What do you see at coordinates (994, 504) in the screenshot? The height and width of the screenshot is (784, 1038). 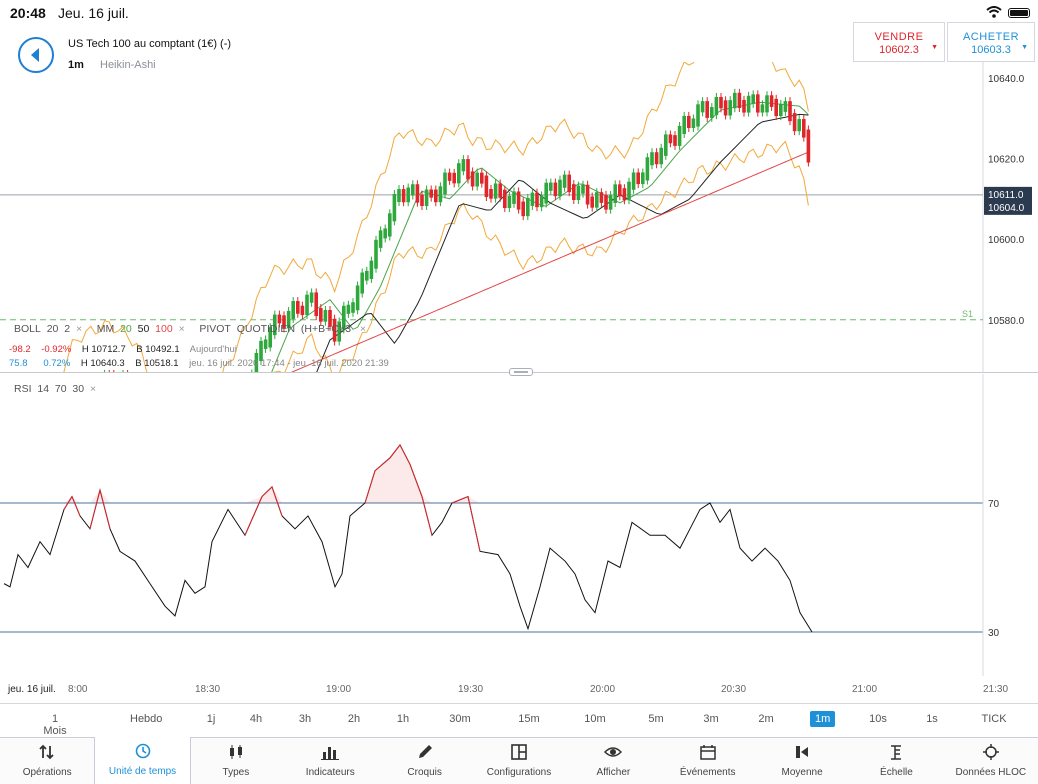 I see `rsi-axis-label: 70` at bounding box center [994, 504].